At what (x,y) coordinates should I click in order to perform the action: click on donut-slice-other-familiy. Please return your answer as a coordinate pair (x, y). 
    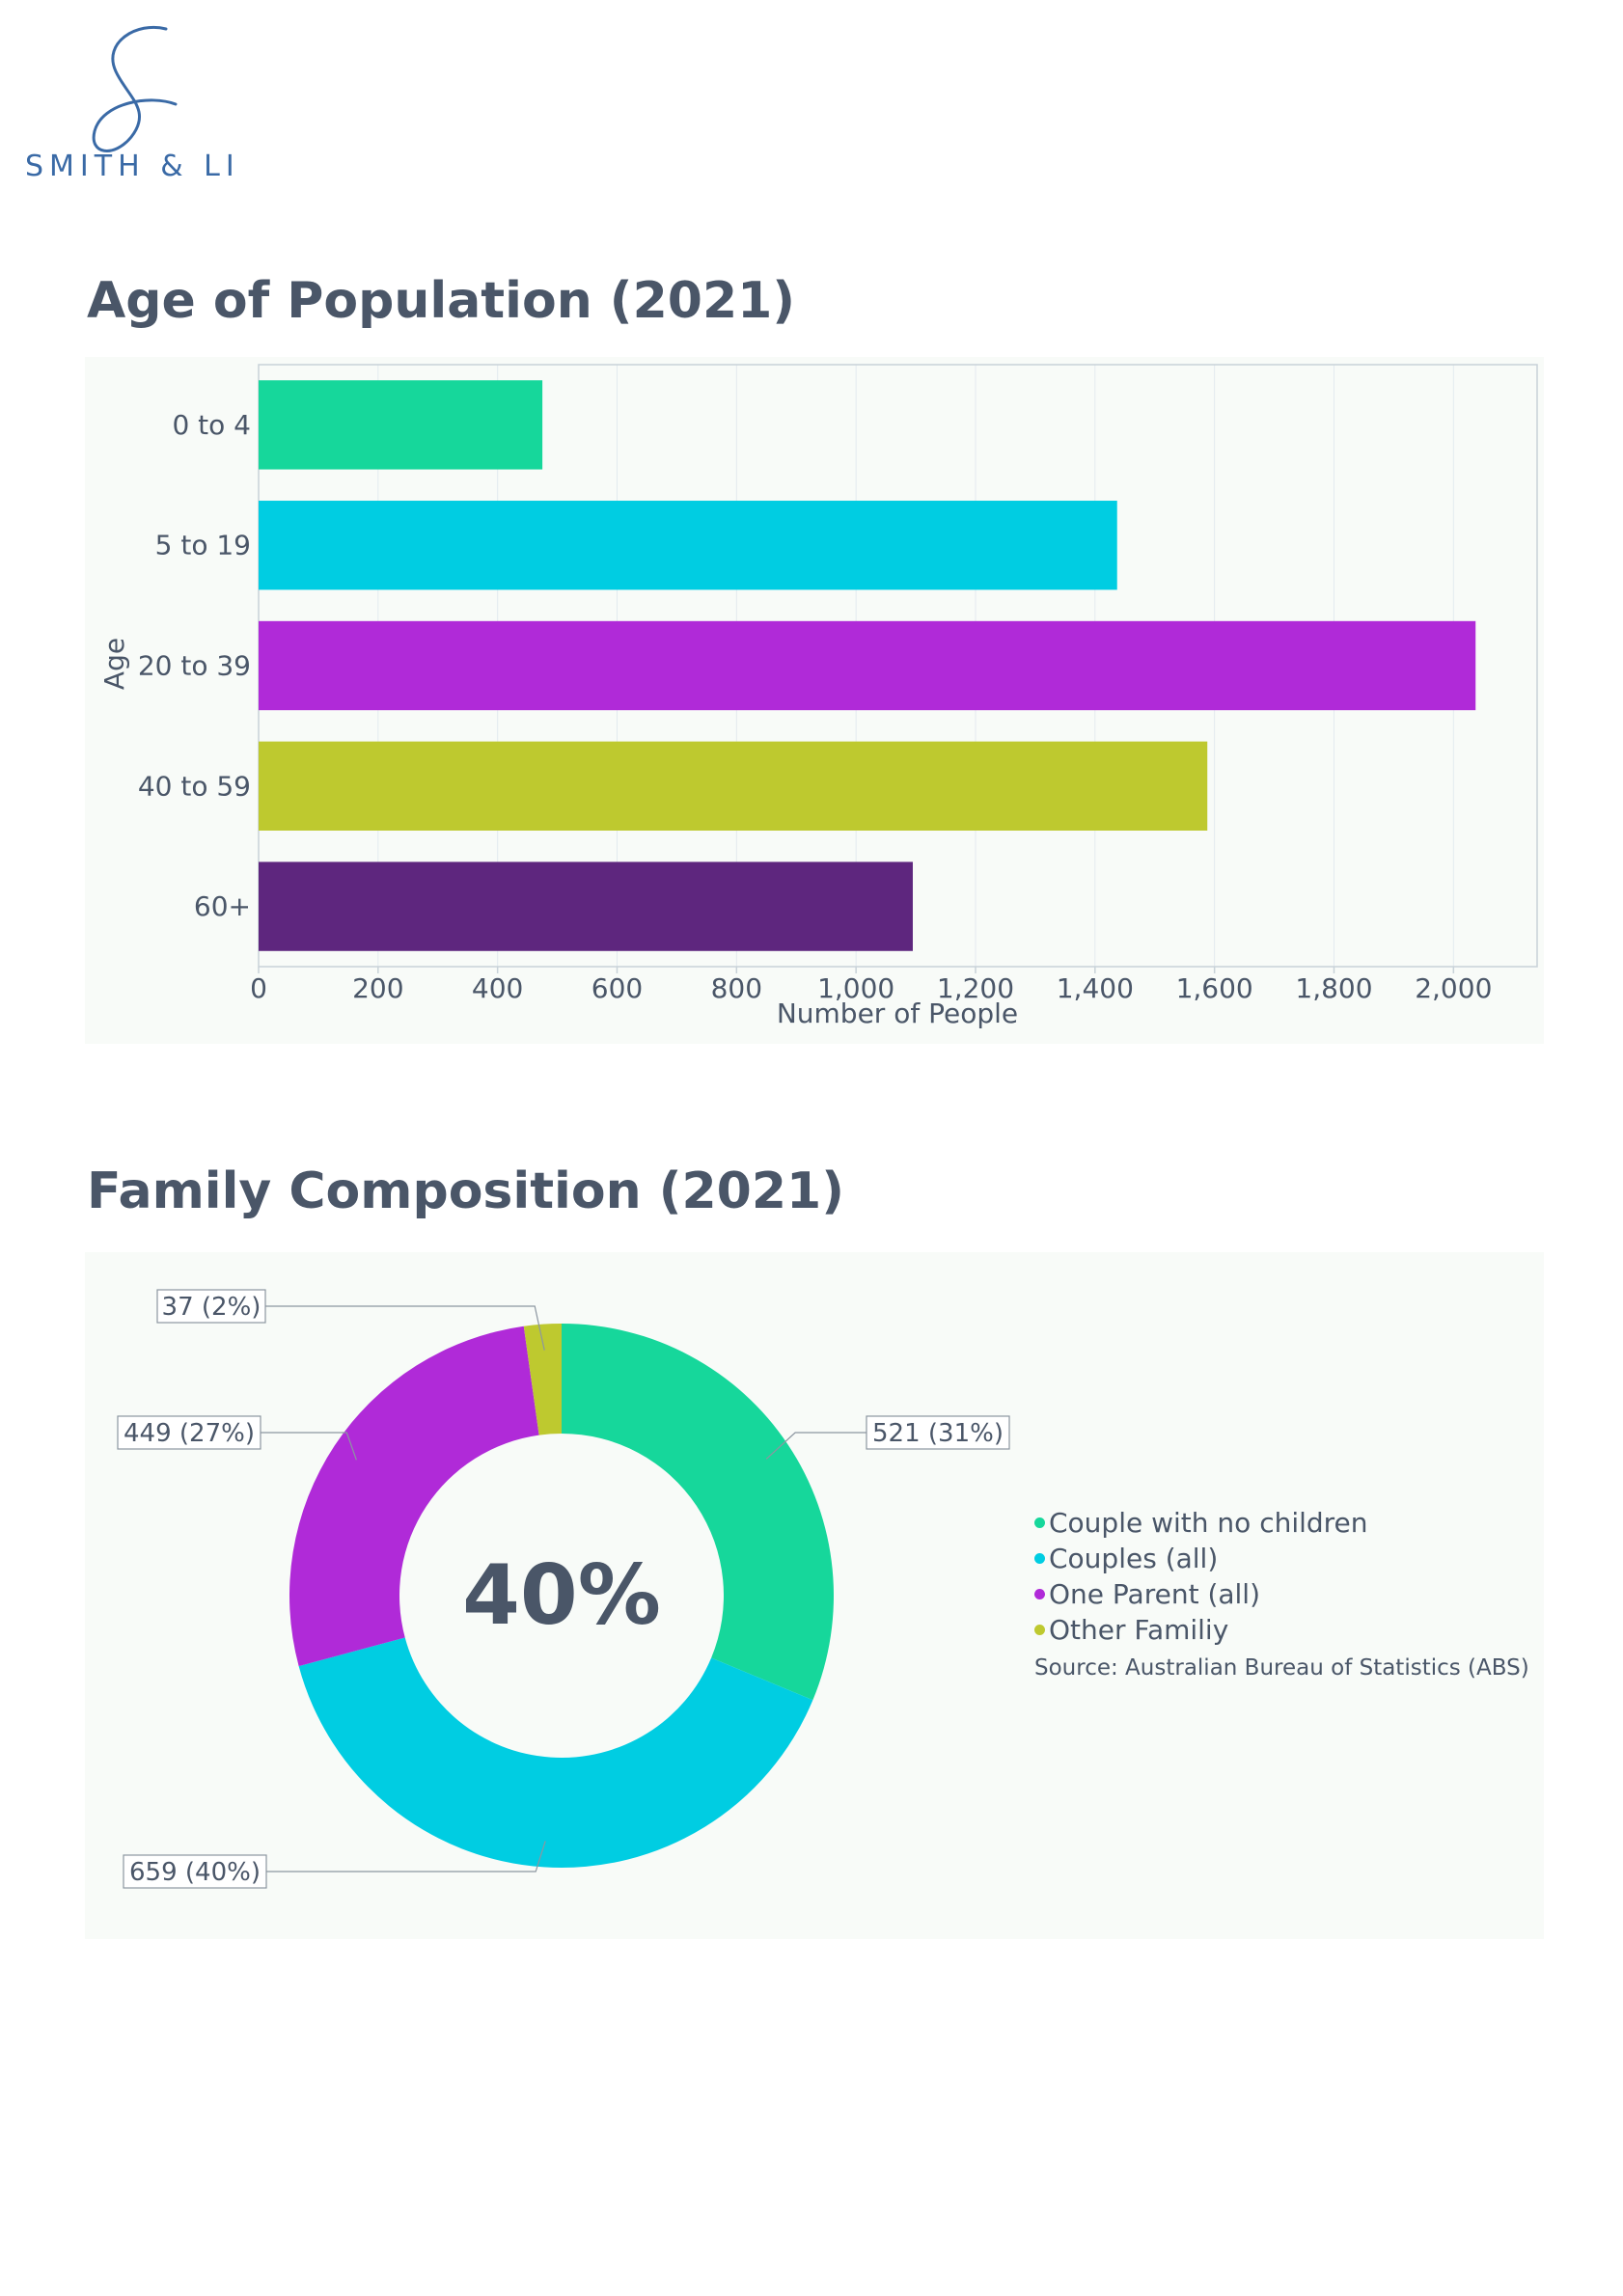
    Looking at the image, I should click on (543, 1379).